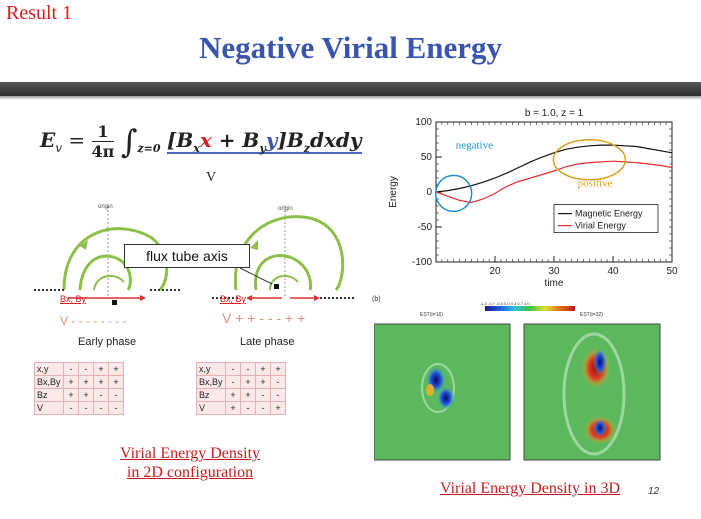  I want to click on x-tick-label: 30, so click(554, 271).